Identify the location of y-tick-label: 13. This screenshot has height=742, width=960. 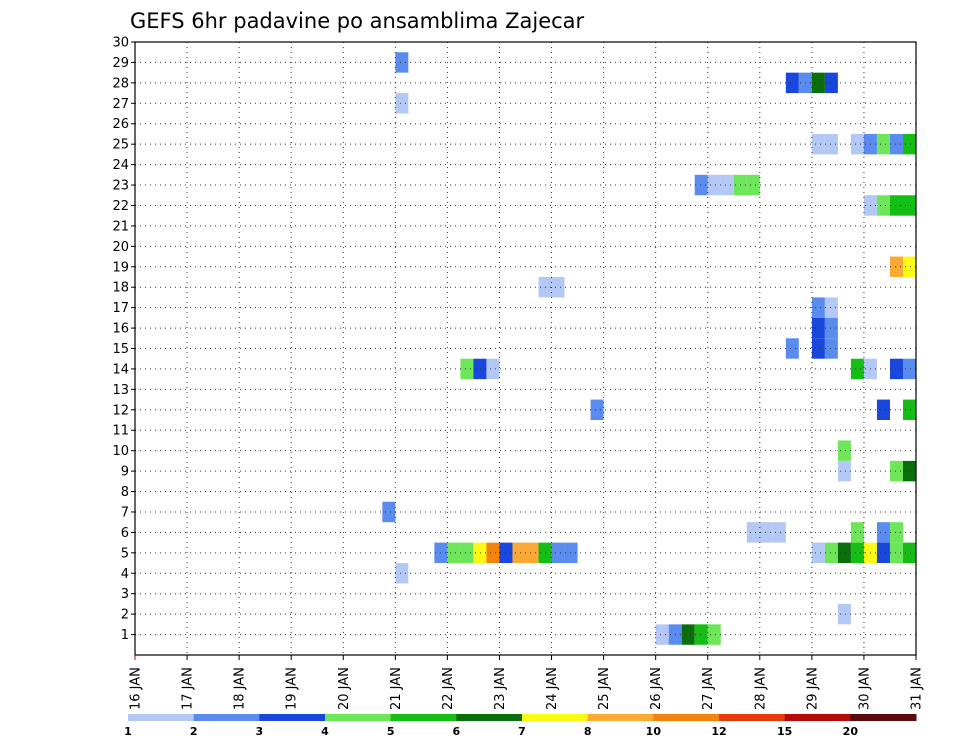
(120, 390).